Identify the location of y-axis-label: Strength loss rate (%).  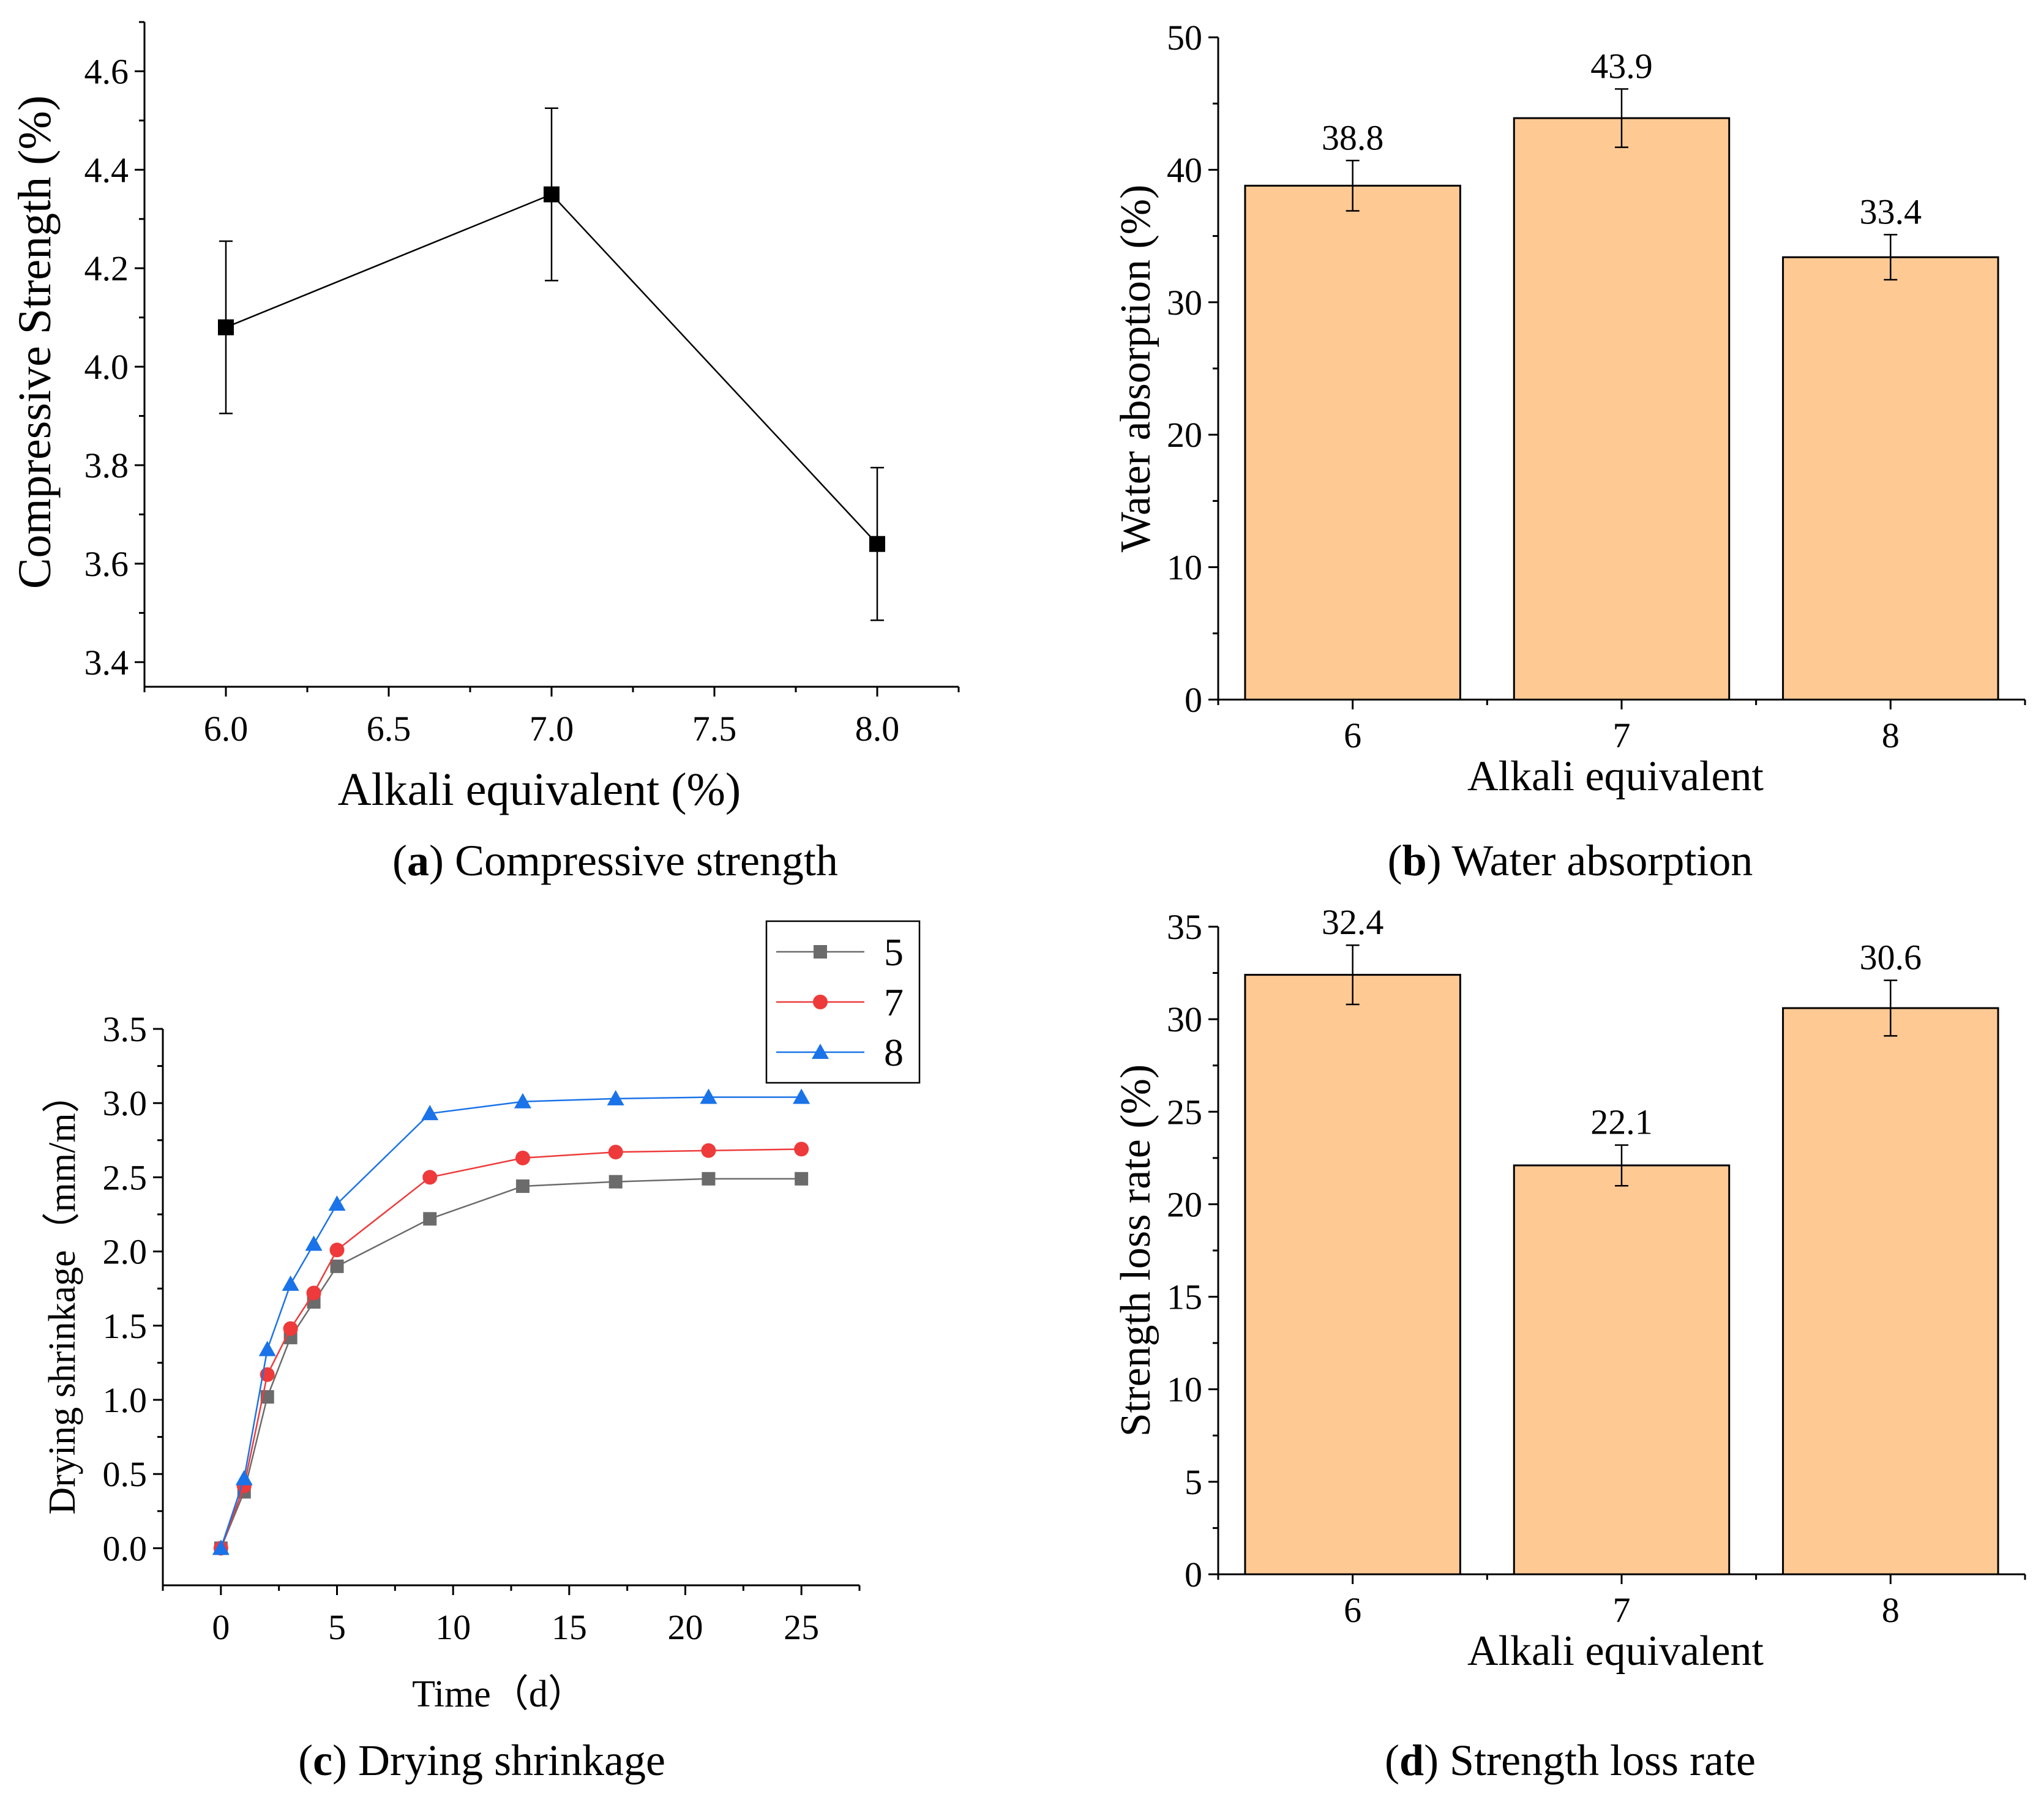
(1135, 1250).